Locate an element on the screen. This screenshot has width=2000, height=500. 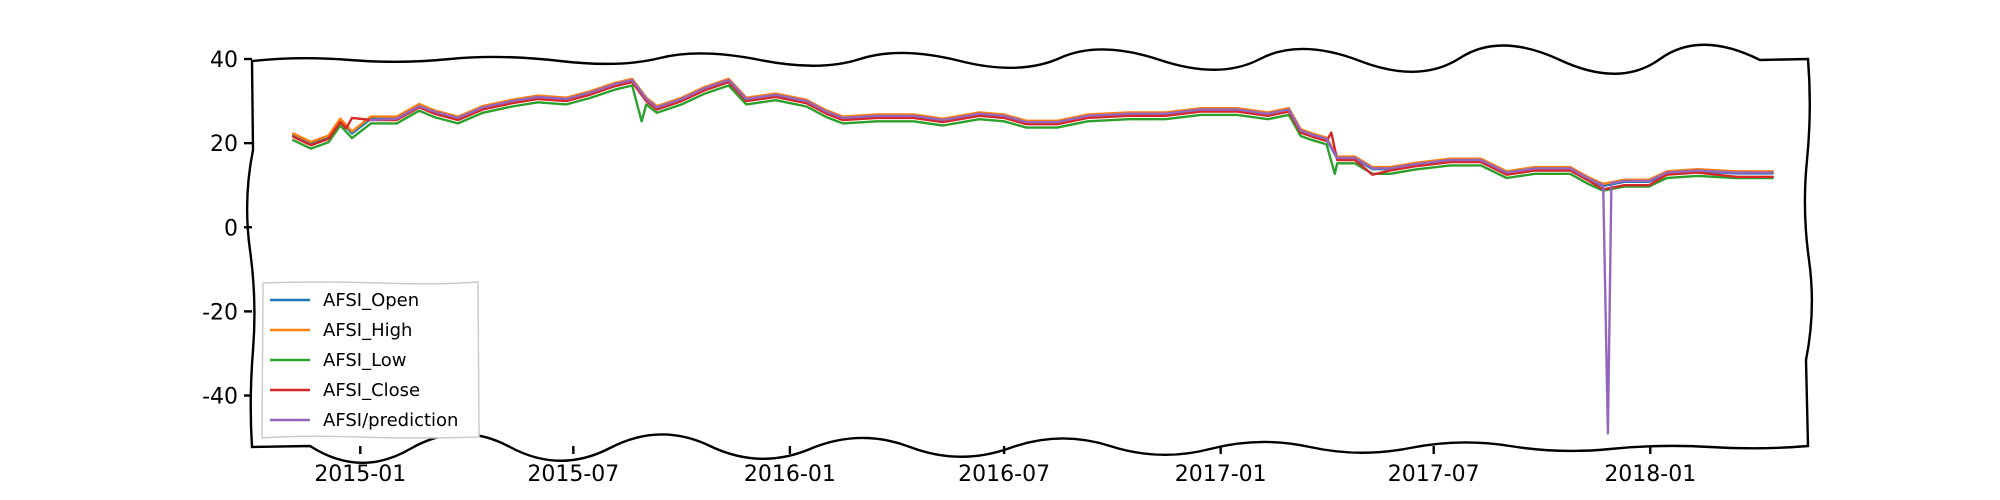
legend-label-4: AFSI/prediction is located at coordinates (390, 420).